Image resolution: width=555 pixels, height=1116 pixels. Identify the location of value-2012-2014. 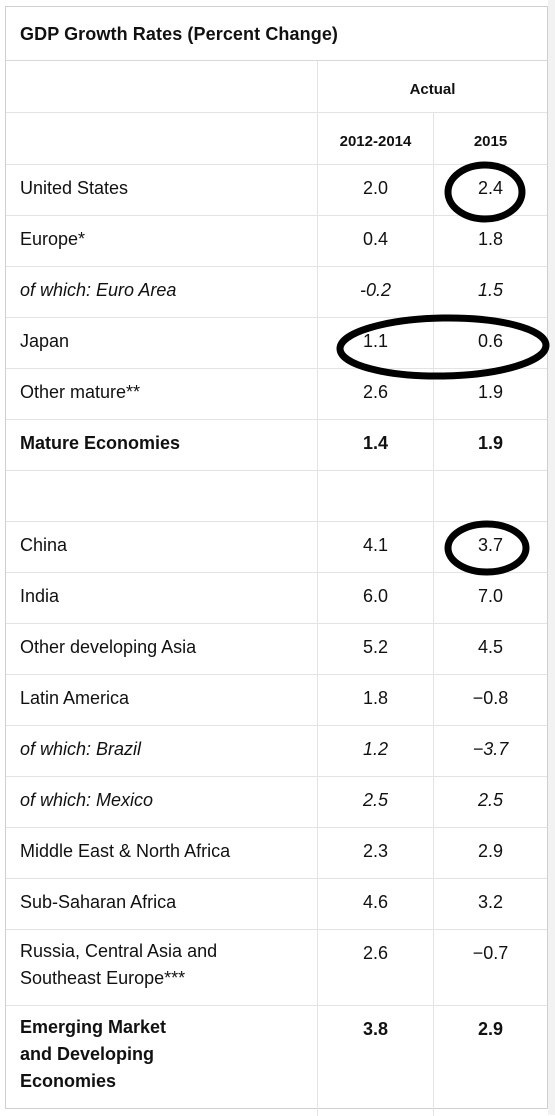
(375, 496).